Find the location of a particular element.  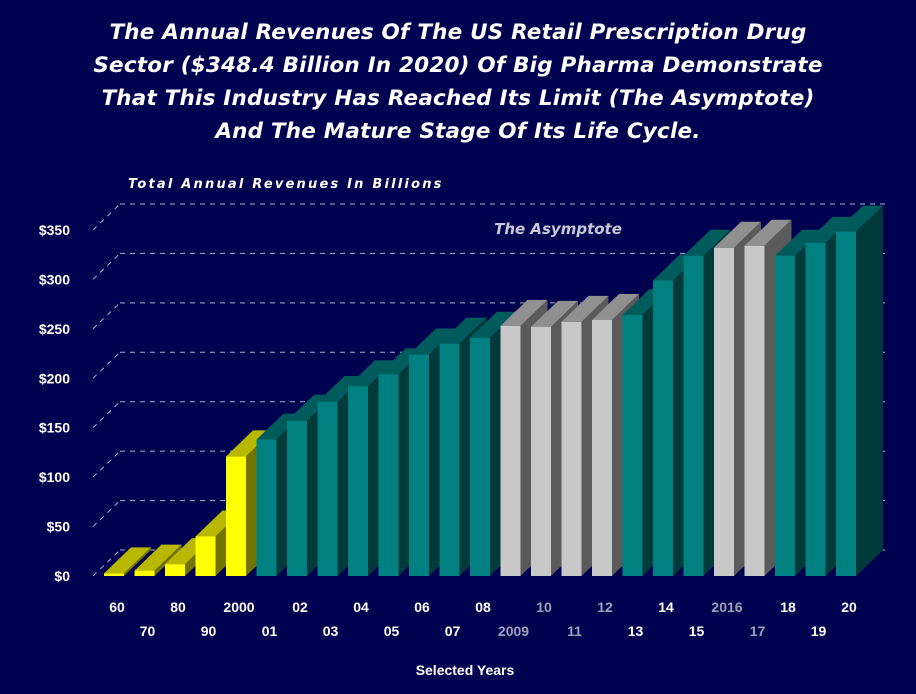

y-tick-label: $250 is located at coordinates (54, 329).